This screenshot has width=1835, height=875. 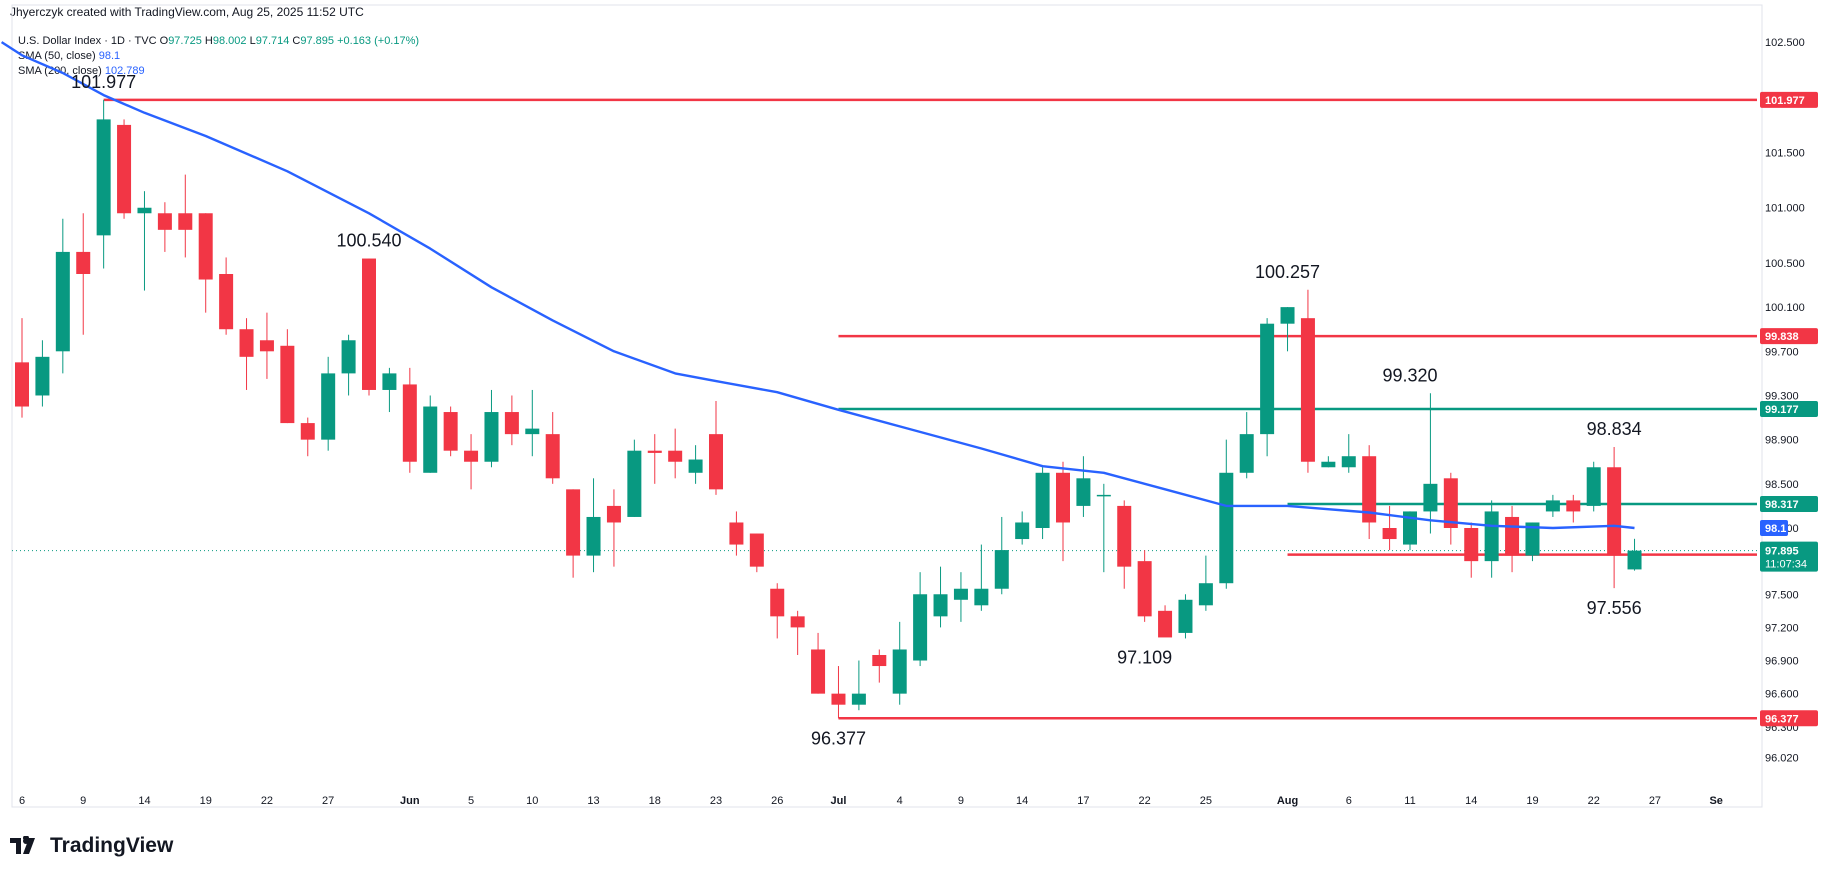 I want to click on y-tick-label: 101.000, so click(x=1785, y=209).